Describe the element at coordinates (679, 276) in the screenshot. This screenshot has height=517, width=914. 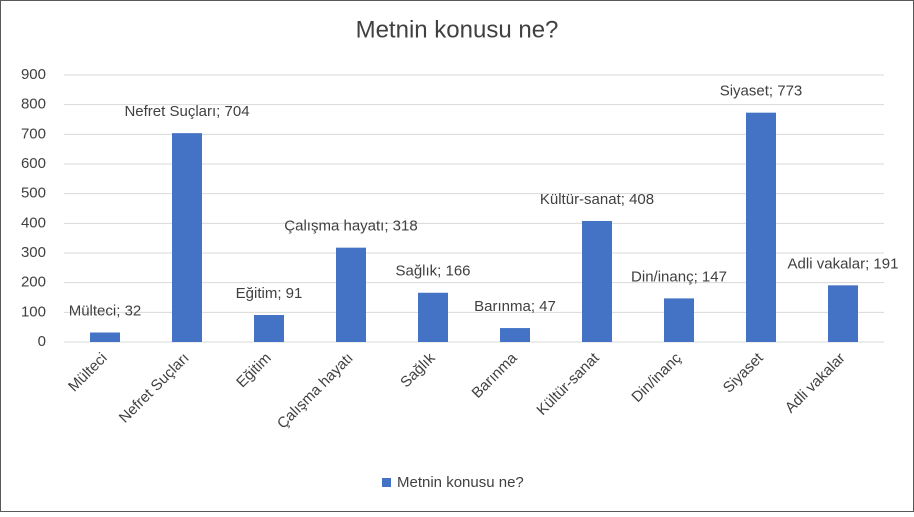
I see `data-label: Din/inanç; 147` at that location.